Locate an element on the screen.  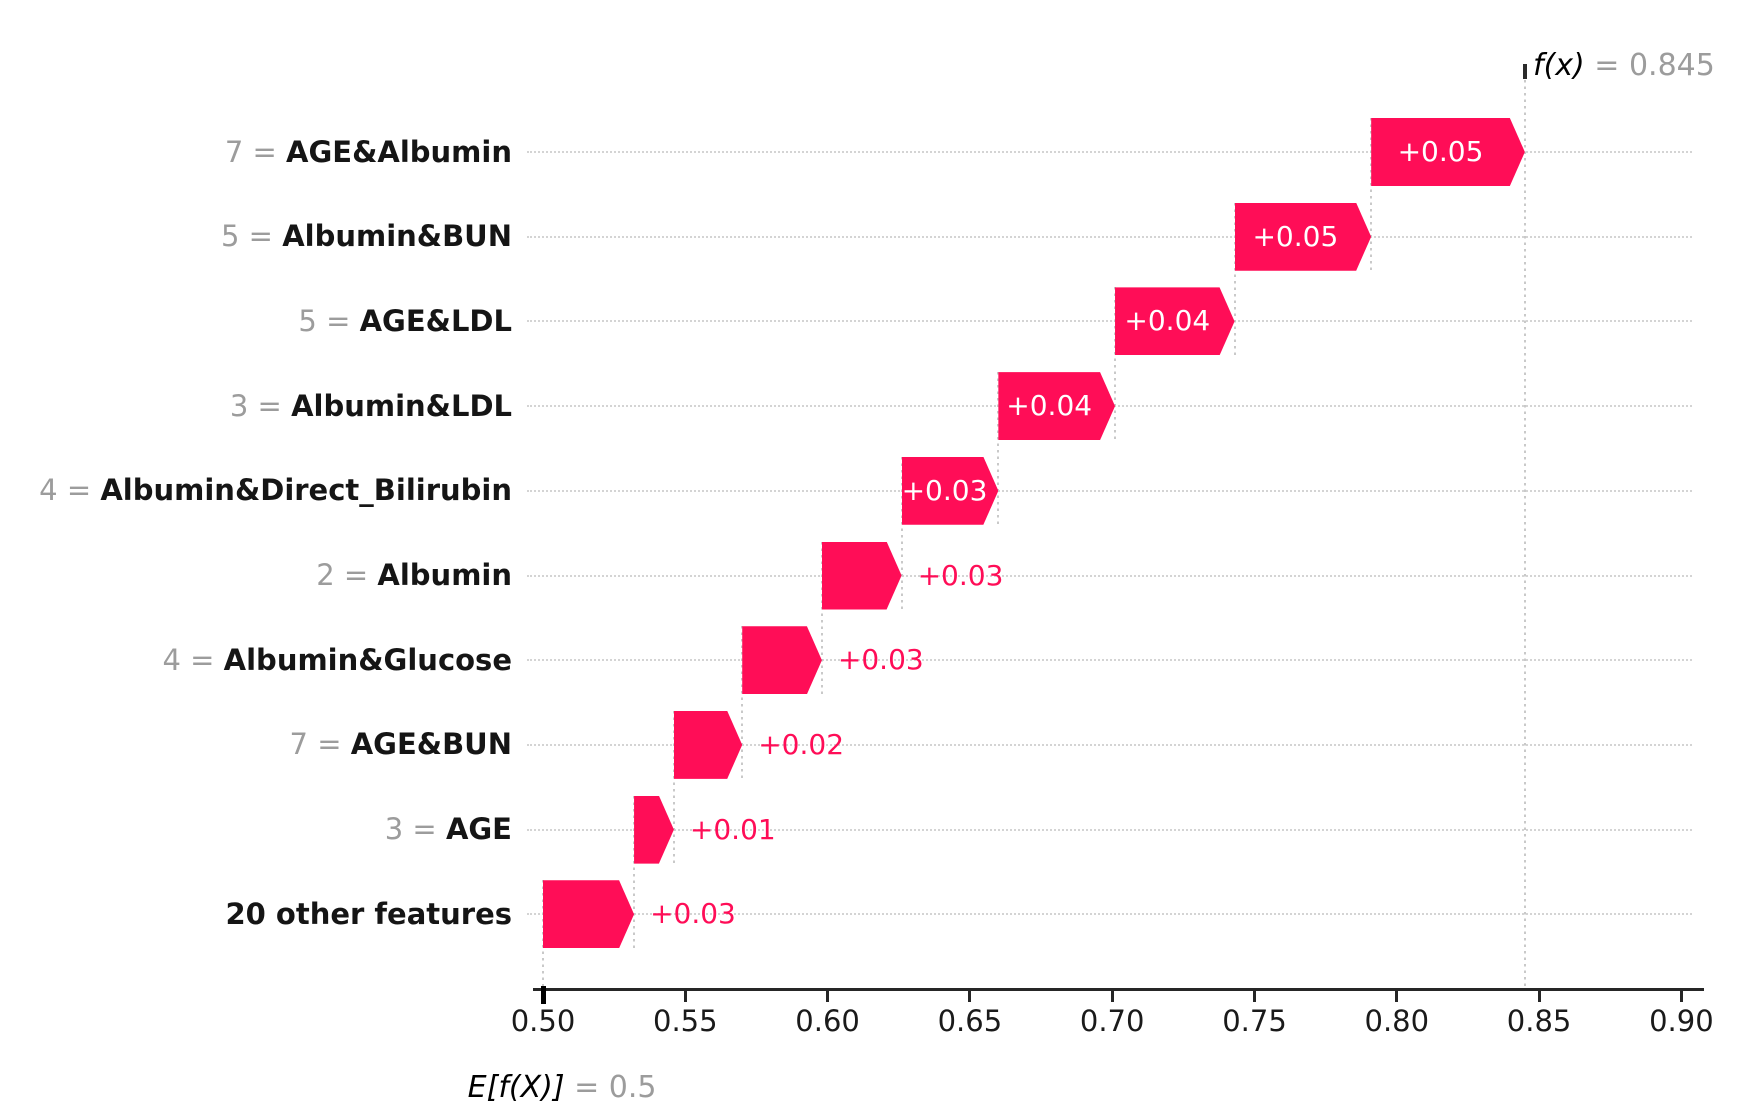
expected-value-function-text: E[f(X)] is located at coordinates (516, 1086).